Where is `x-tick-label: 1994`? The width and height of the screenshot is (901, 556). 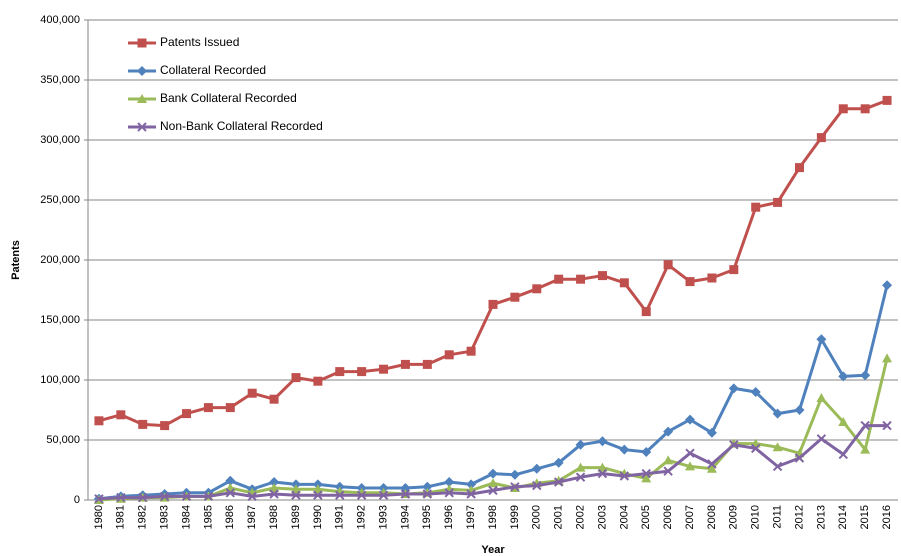 x-tick-label: 1994 is located at coordinates (405, 517).